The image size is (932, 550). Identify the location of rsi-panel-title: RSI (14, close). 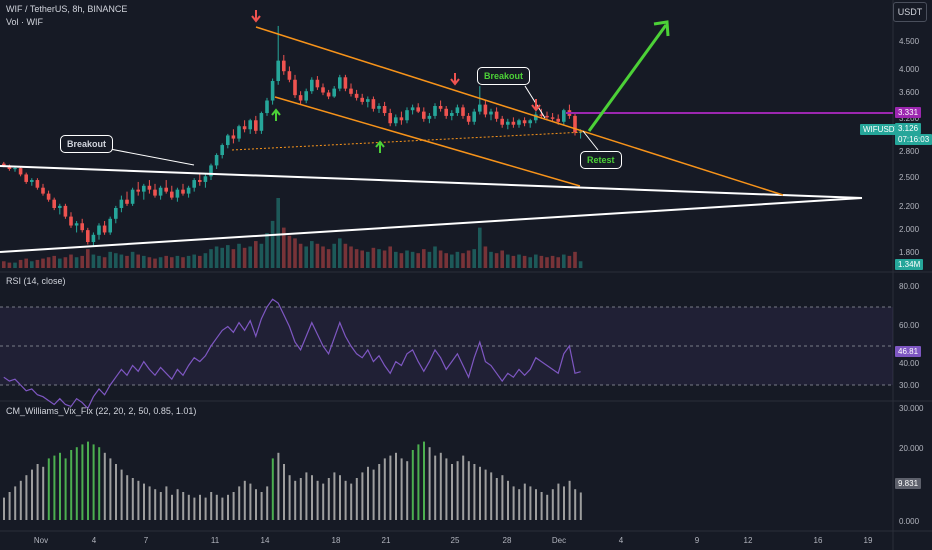
(36, 281).